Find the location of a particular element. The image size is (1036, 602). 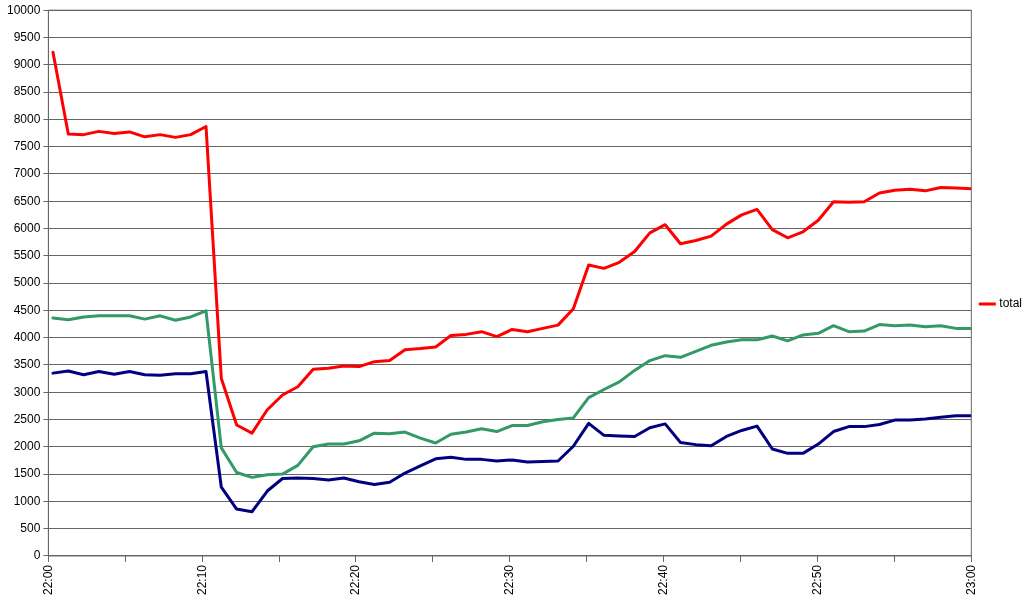

y-tick-label: 1500 is located at coordinates (27, 473).